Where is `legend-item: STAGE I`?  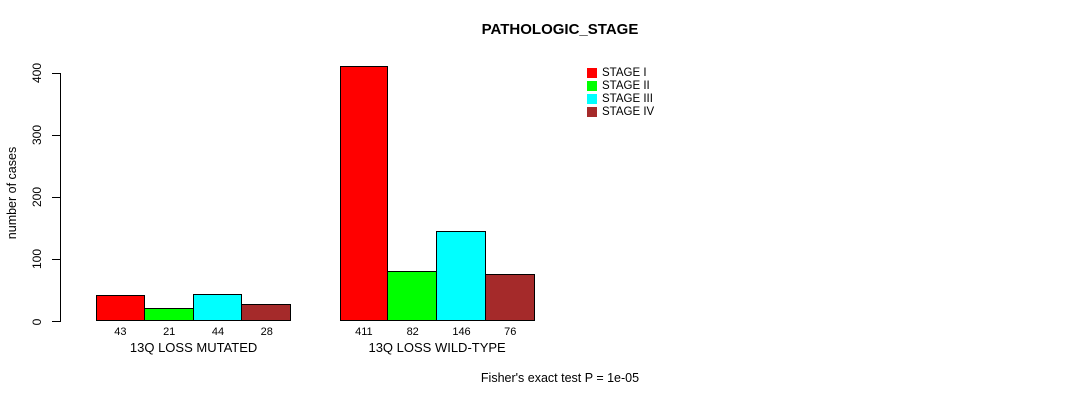
legend-item: STAGE I is located at coordinates (620, 72).